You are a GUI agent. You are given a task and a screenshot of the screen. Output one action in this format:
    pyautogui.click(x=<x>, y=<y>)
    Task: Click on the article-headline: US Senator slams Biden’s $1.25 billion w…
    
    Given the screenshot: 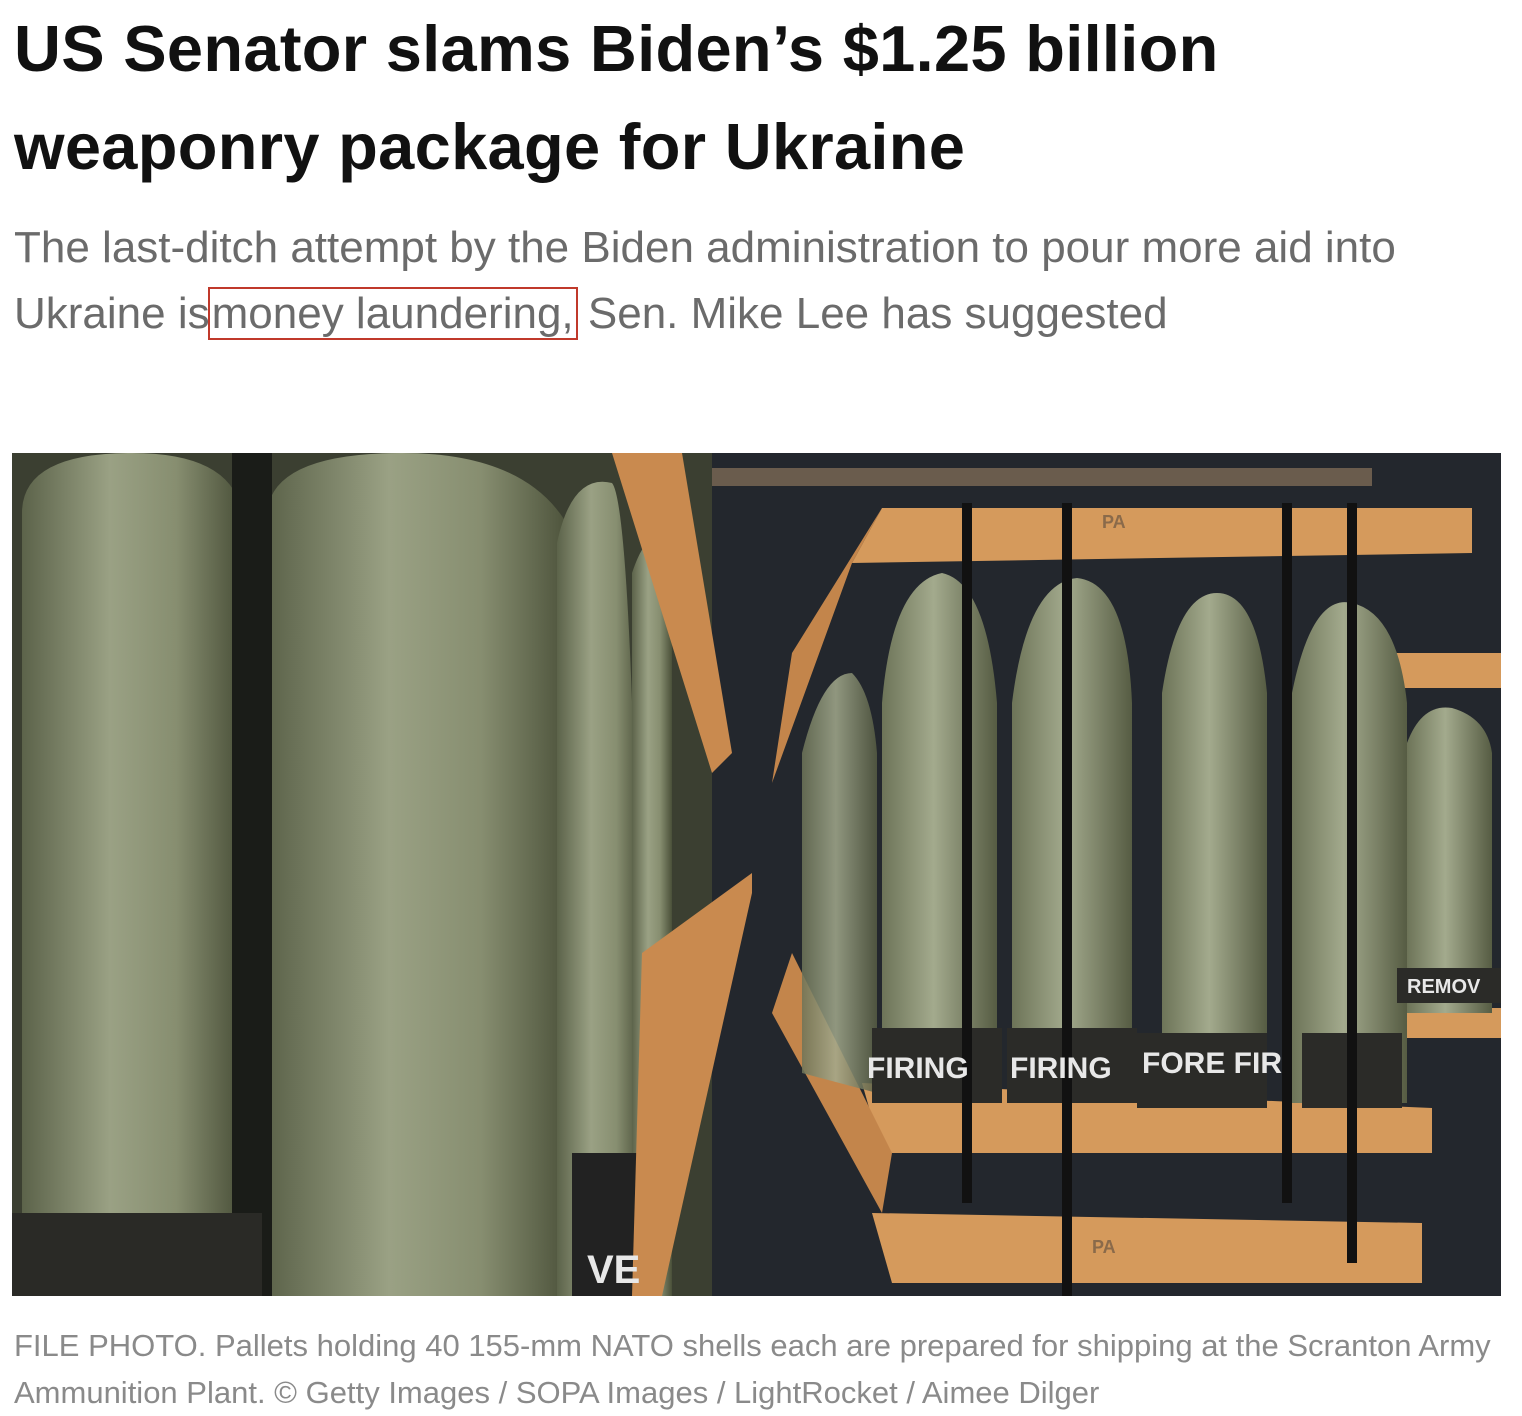 What is the action you would take?
    pyautogui.click(x=616, y=97)
    